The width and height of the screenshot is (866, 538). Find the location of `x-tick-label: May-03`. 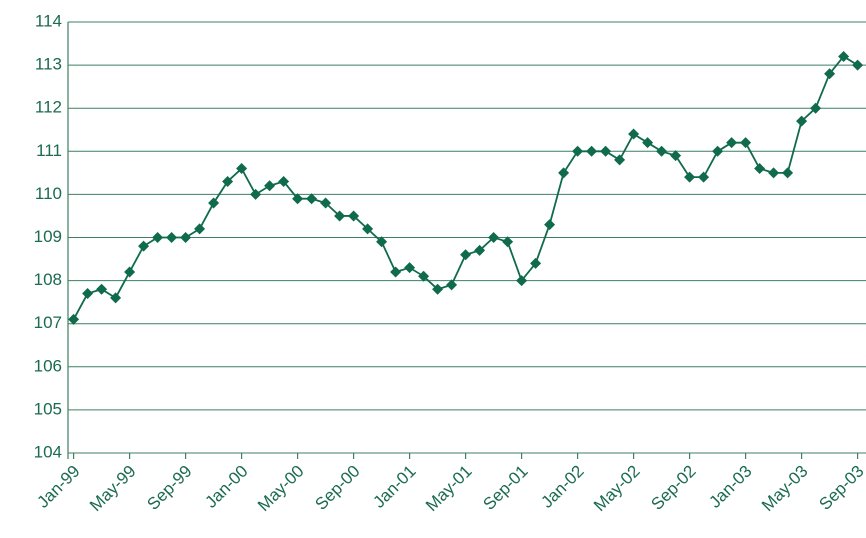

x-tick-label: May-03 is located at coordinates (785, 489).